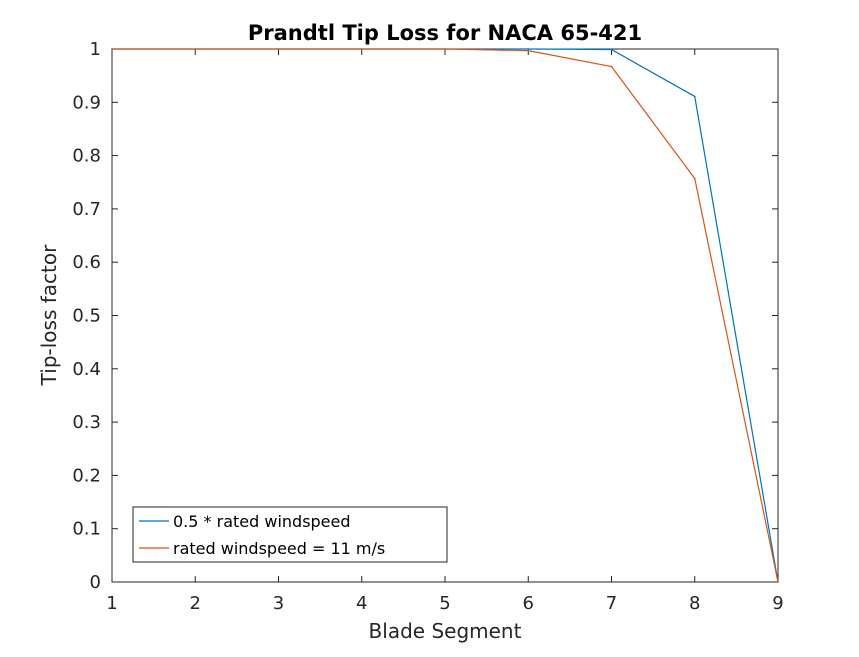 Image resolution: width=859 pixels, height=657 pixels. I want to click on y-tick-label: 0, so click(95, 582).